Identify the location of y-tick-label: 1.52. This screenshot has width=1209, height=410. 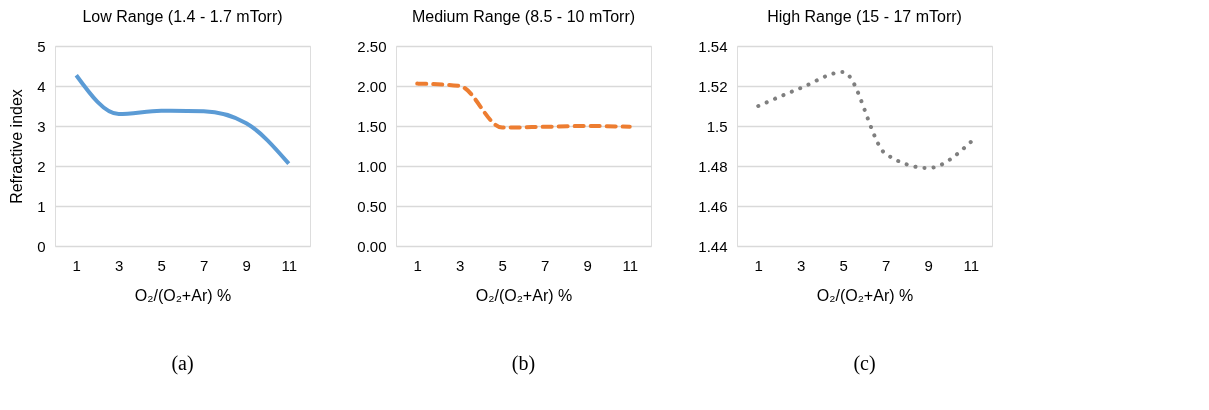
(713, 86).